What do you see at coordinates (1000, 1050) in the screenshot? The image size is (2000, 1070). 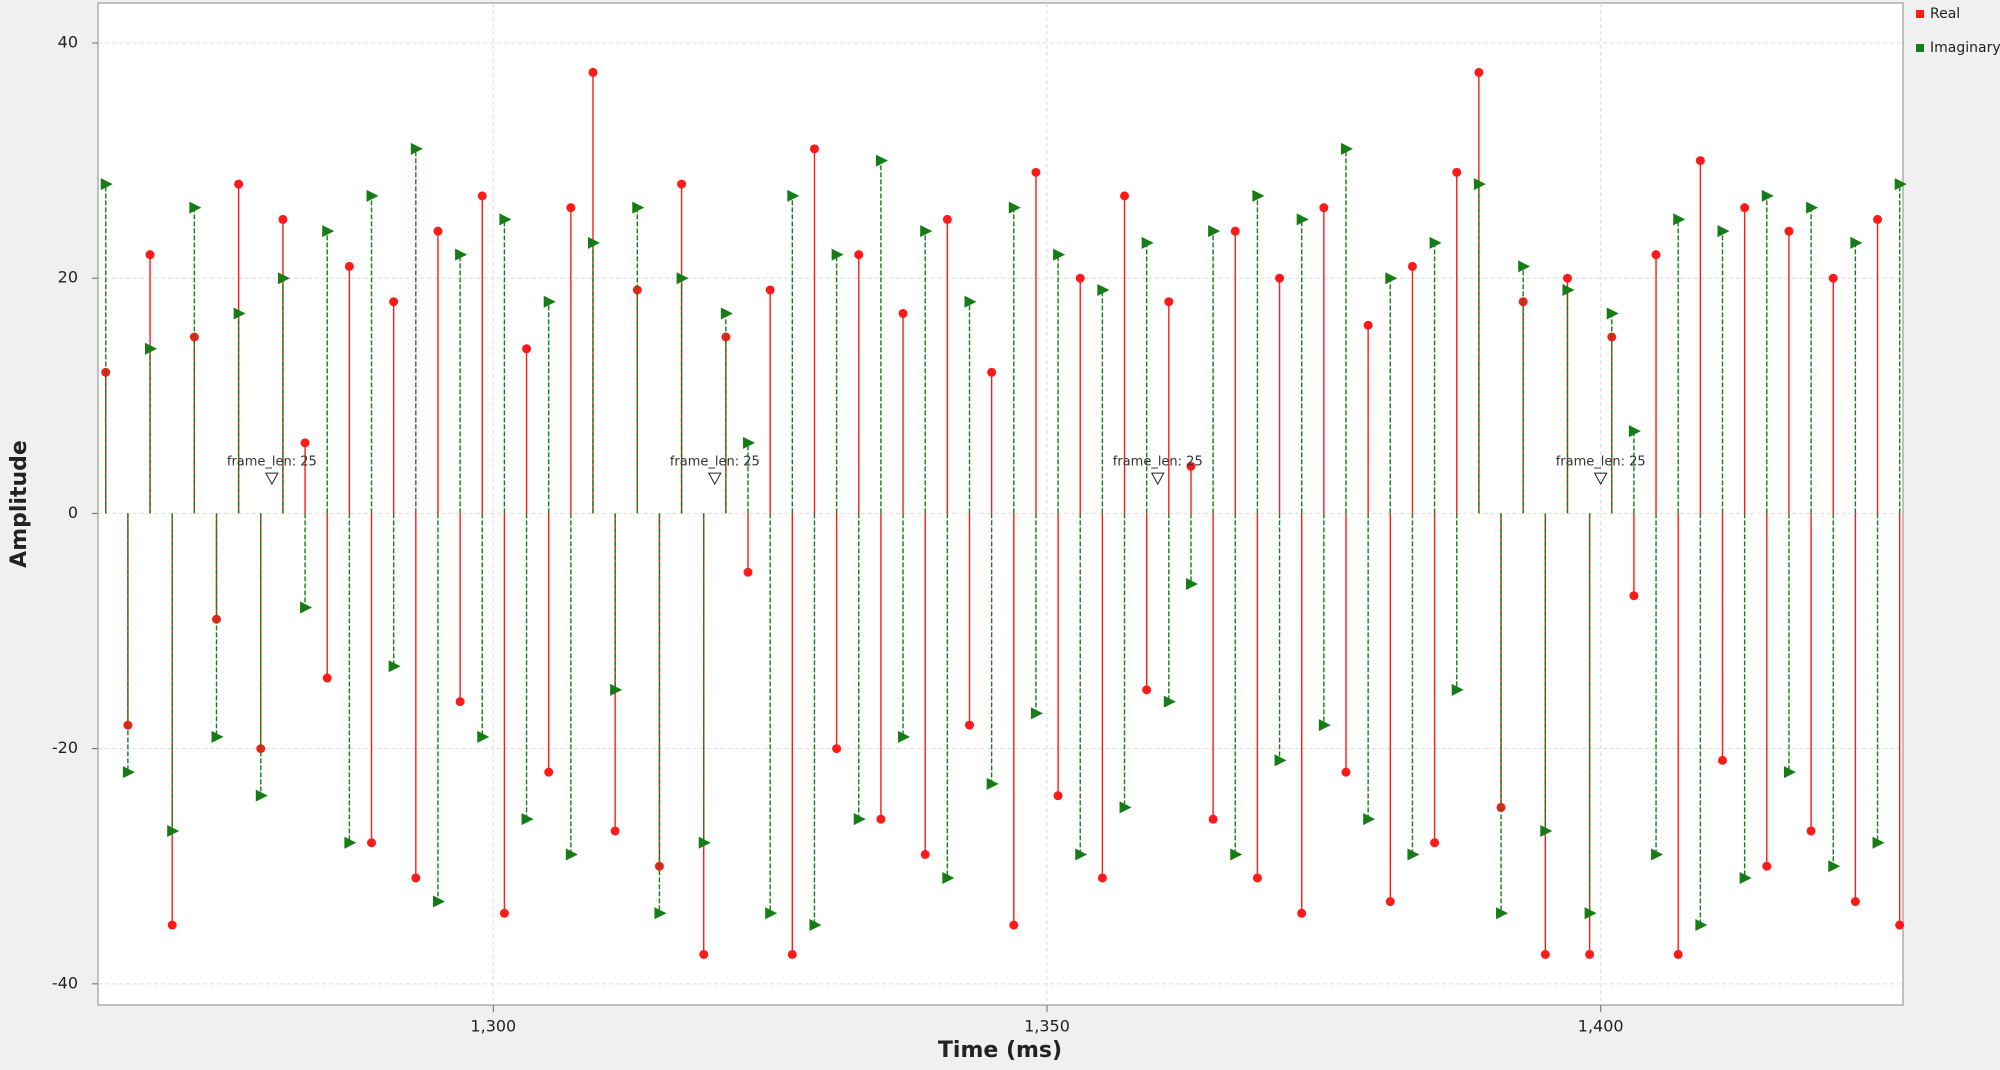 I see `x-axis-title: Time (ms)` at bounding box center [1000, 1050].